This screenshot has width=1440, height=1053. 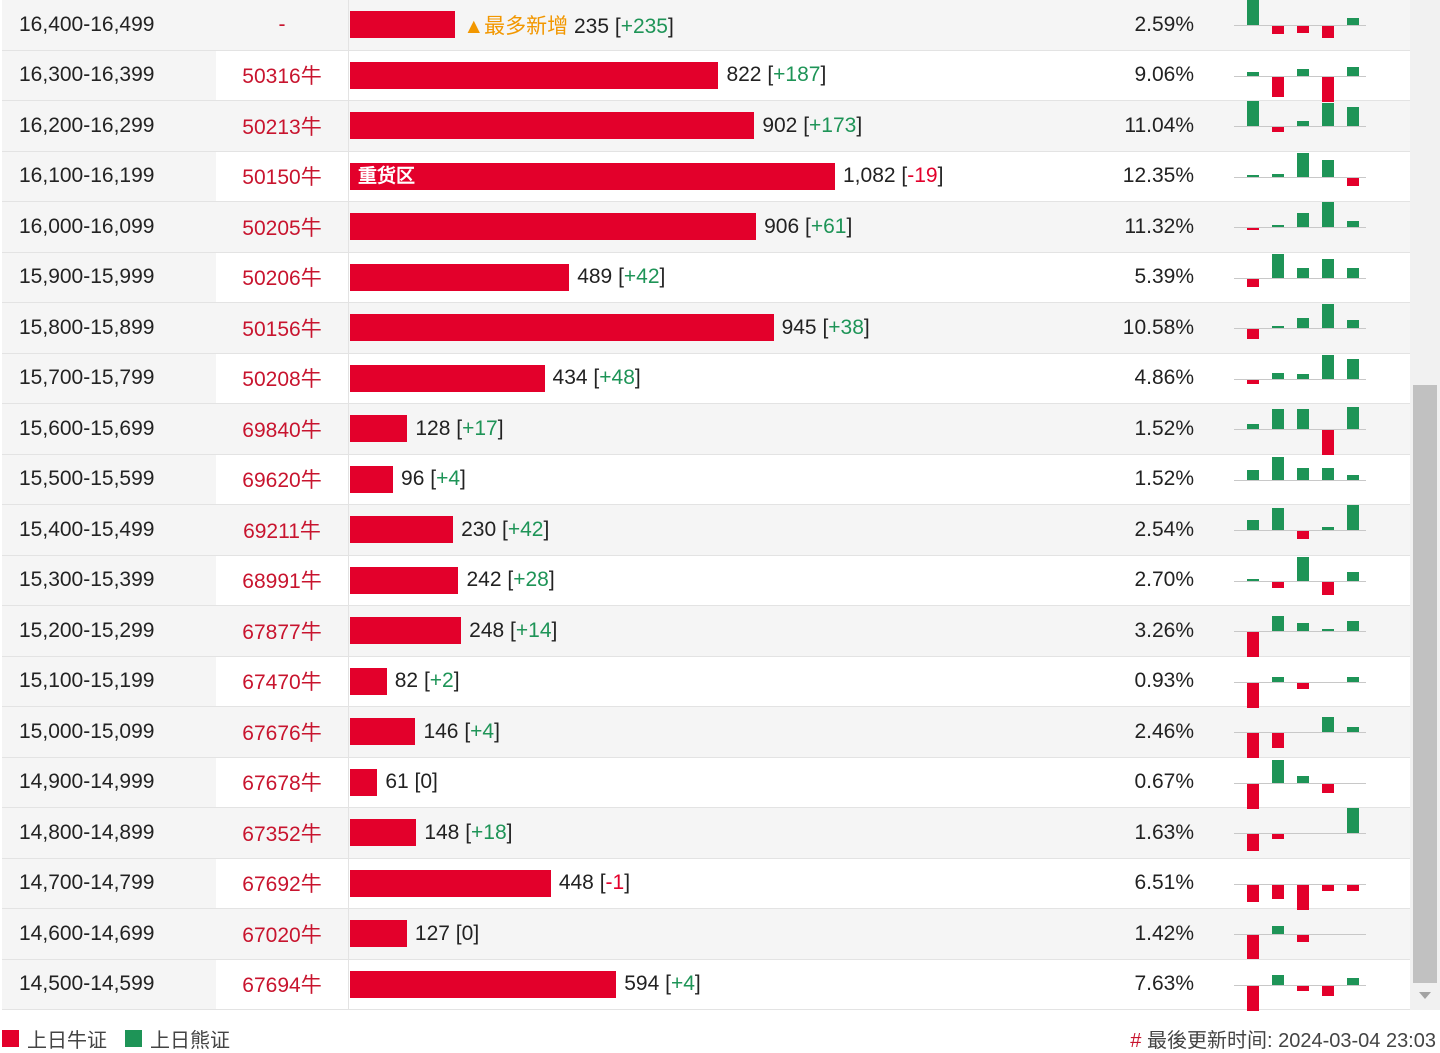 What do you see at coordinates (706, 682) in the screenshot?
I see `table-row: 15,100-15,199 67470牛 82 [+2] 0.93%` at bounding box center [706, 682].